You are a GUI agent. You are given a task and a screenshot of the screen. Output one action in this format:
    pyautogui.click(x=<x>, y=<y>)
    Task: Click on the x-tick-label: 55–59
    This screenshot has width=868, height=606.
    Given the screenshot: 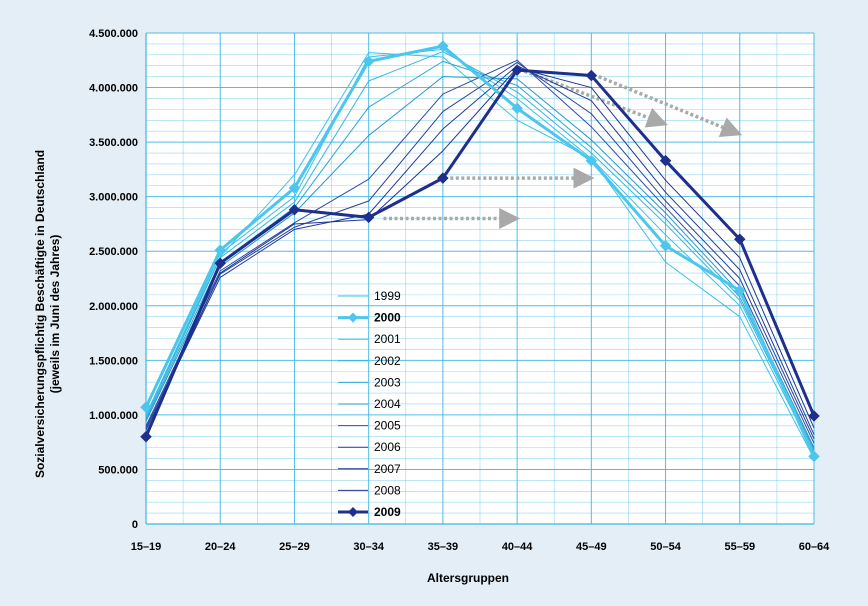 What is the action you would take?
    pyautogui.click(x=739, y=547)
    